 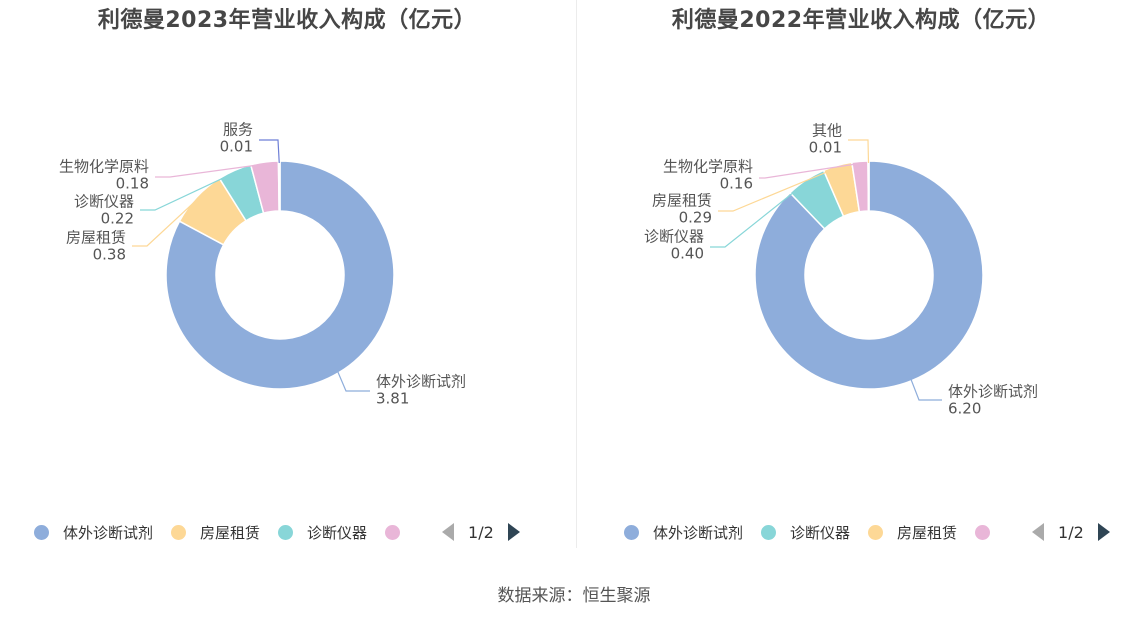 What do you see at coordinates (867, 532) in the screenshot?
I see `legend: 体外诊断试剂 诊断仪器 房屋租赁 1/2` at bounding box center [867, 532].